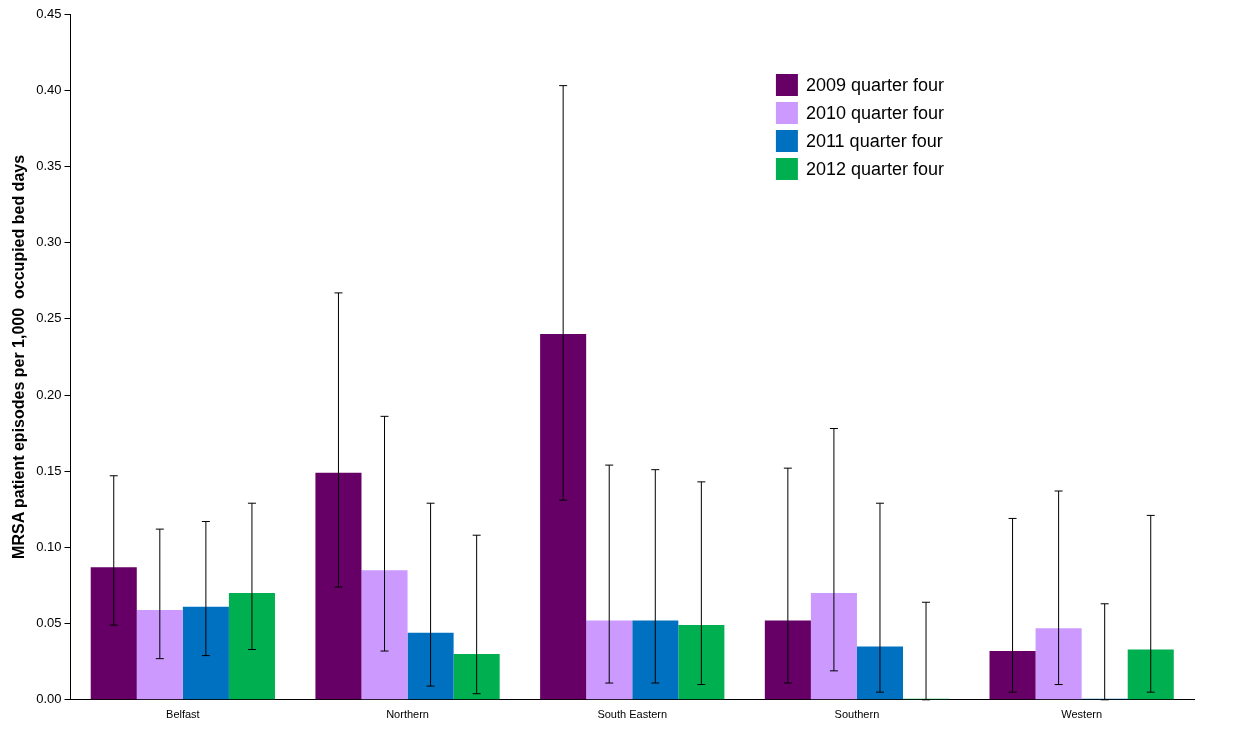  I want to click on legend-label: 2009 quarter four, so click(875, 84).